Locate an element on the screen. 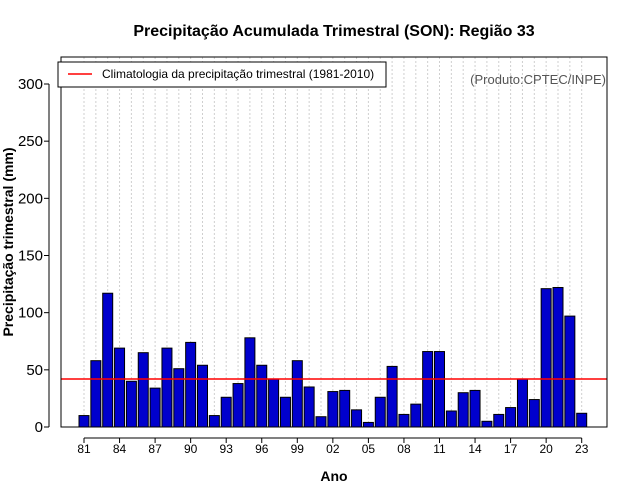 The height and width of the screenshot is (500, 640). bar-2015 is located at coordinates (487, 424).